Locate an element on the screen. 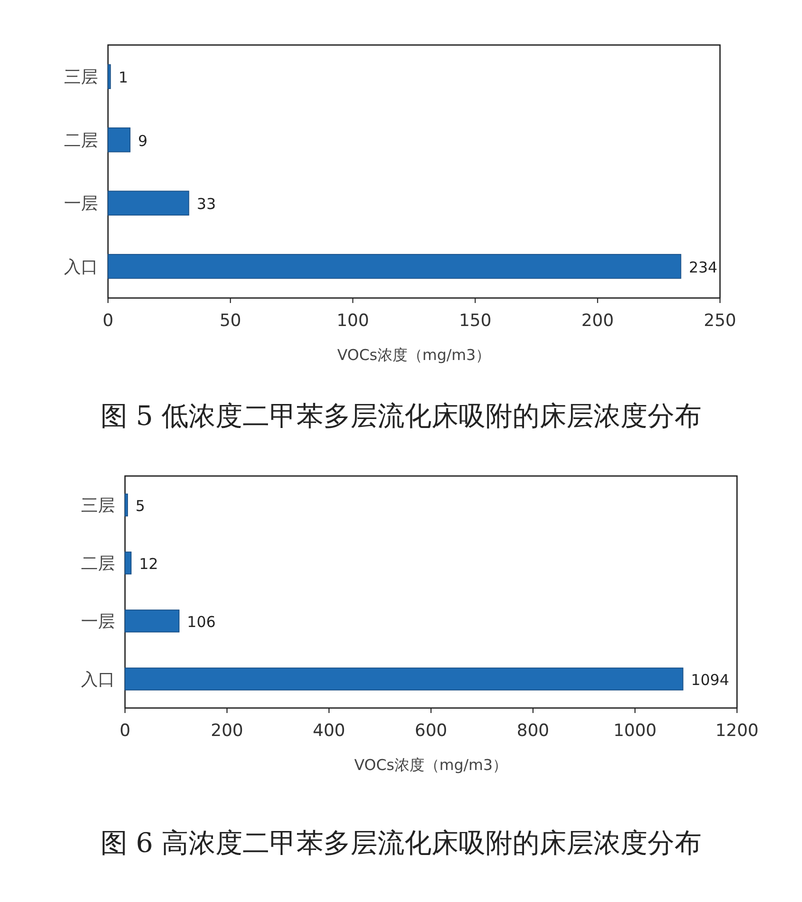 The height and width of the screenshot is (902, 802). x-tick-label: 1200 is located at coordinates (737, 731).